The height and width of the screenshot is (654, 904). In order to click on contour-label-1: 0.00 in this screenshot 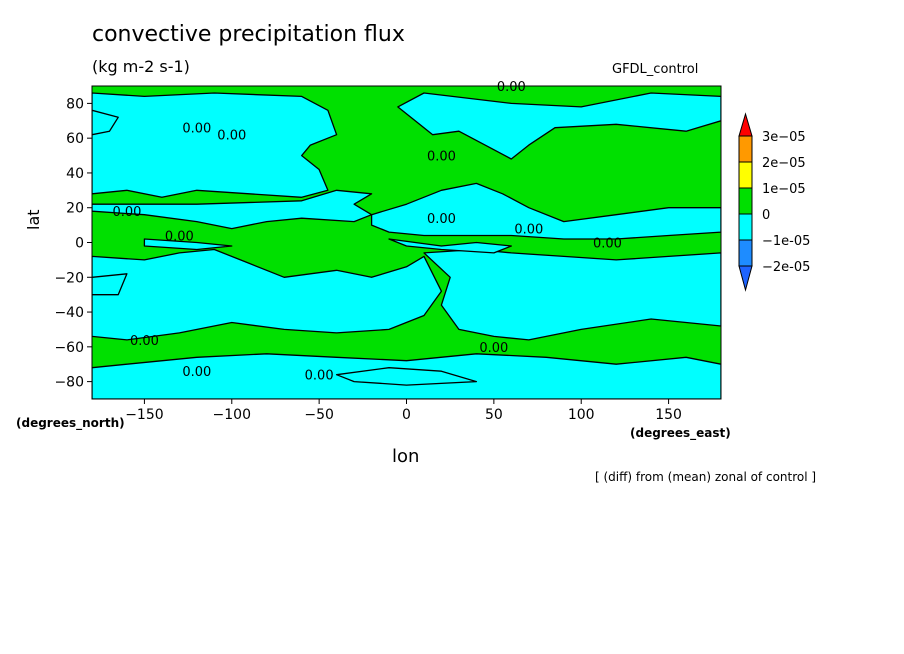, I will do `click(196, 129)`.